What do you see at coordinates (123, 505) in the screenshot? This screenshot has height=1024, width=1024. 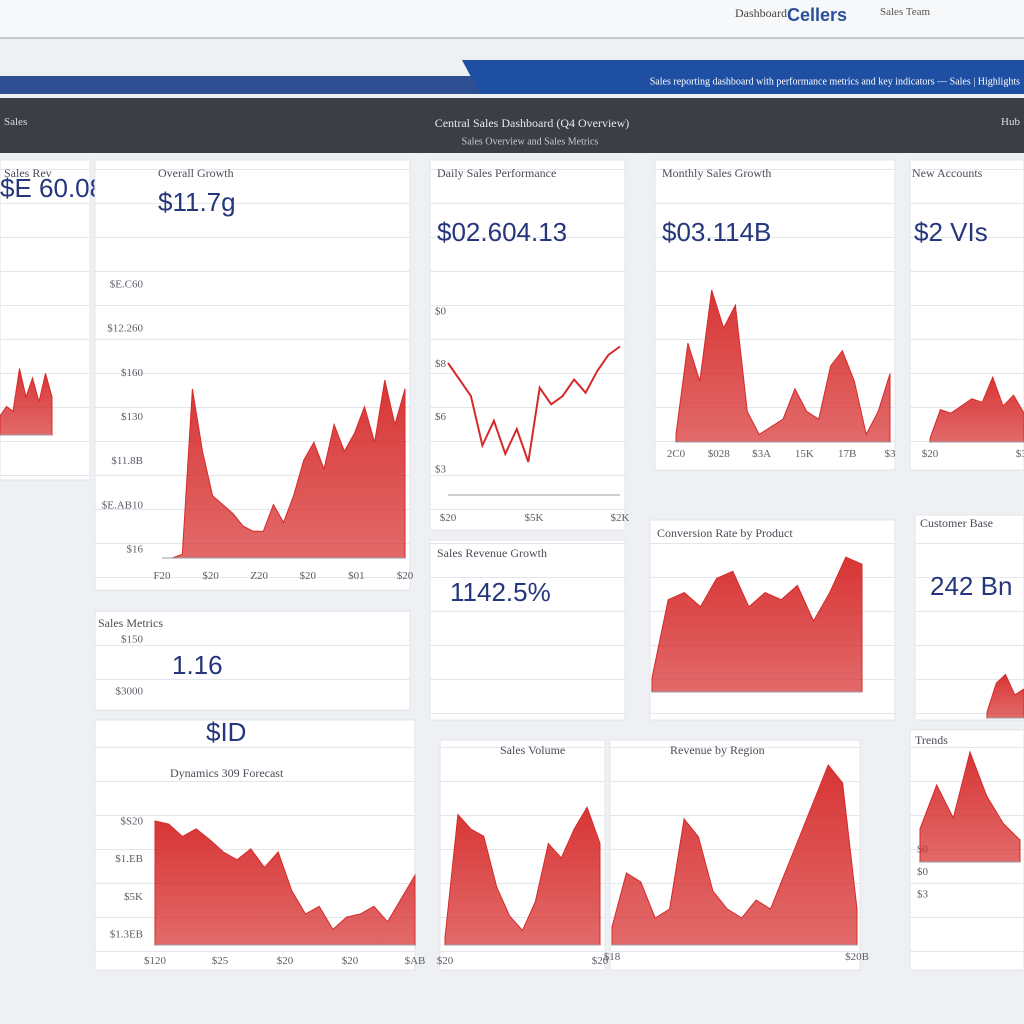 I see `y-tick-label: $E.AB10` at bounding box center [123, 505].